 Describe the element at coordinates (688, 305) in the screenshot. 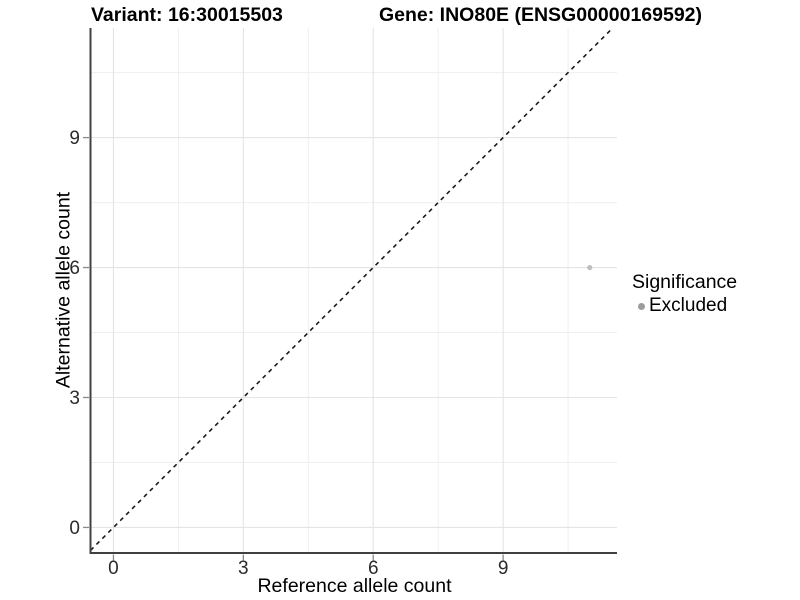

I see `legend-item-label: Excluded` at that location.